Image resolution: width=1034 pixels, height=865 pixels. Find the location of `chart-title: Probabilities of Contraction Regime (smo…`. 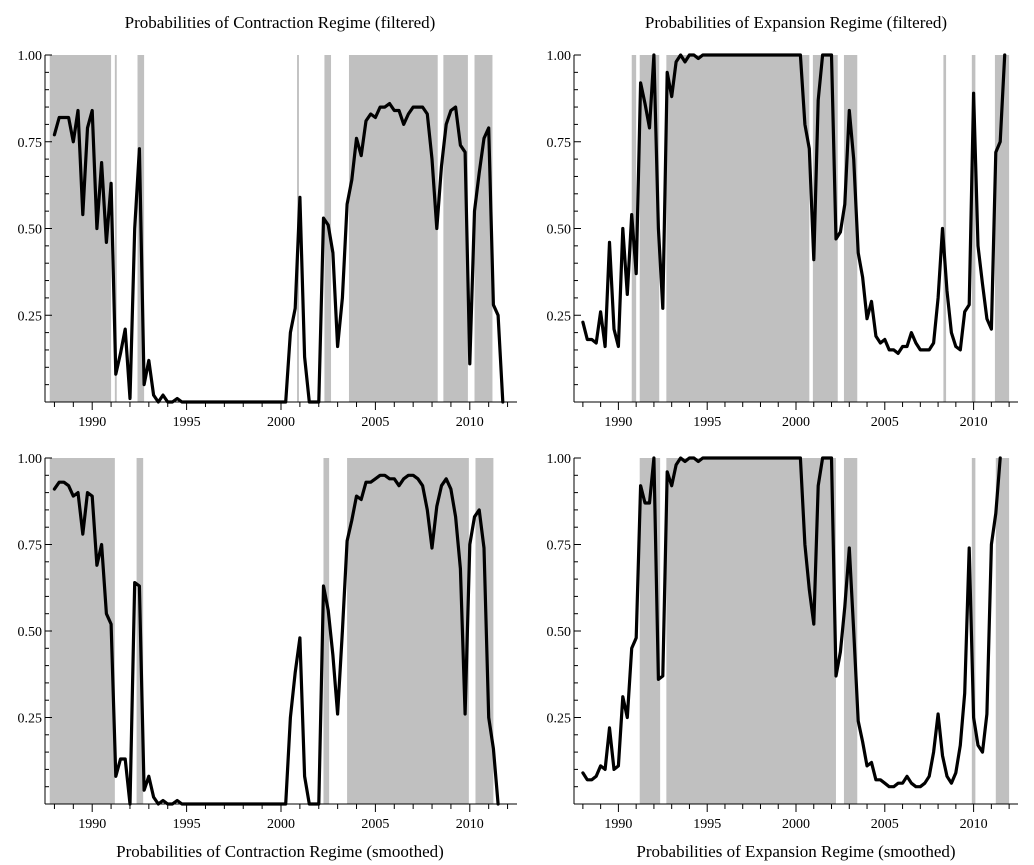

chart-title: Probabilities of Contraction Regime (smo… is located at coordinates (280, 851).